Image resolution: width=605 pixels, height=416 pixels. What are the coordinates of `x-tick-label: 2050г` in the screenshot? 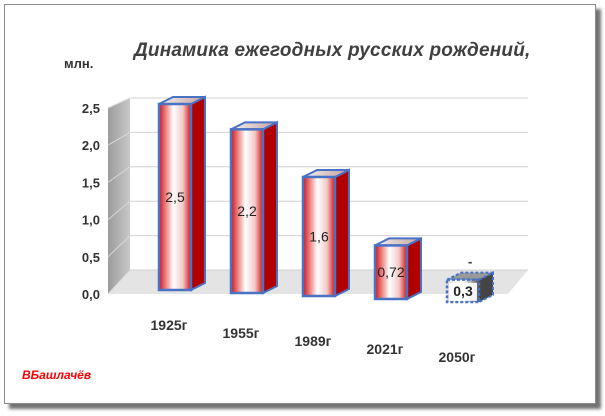 It's located at (457, 357).